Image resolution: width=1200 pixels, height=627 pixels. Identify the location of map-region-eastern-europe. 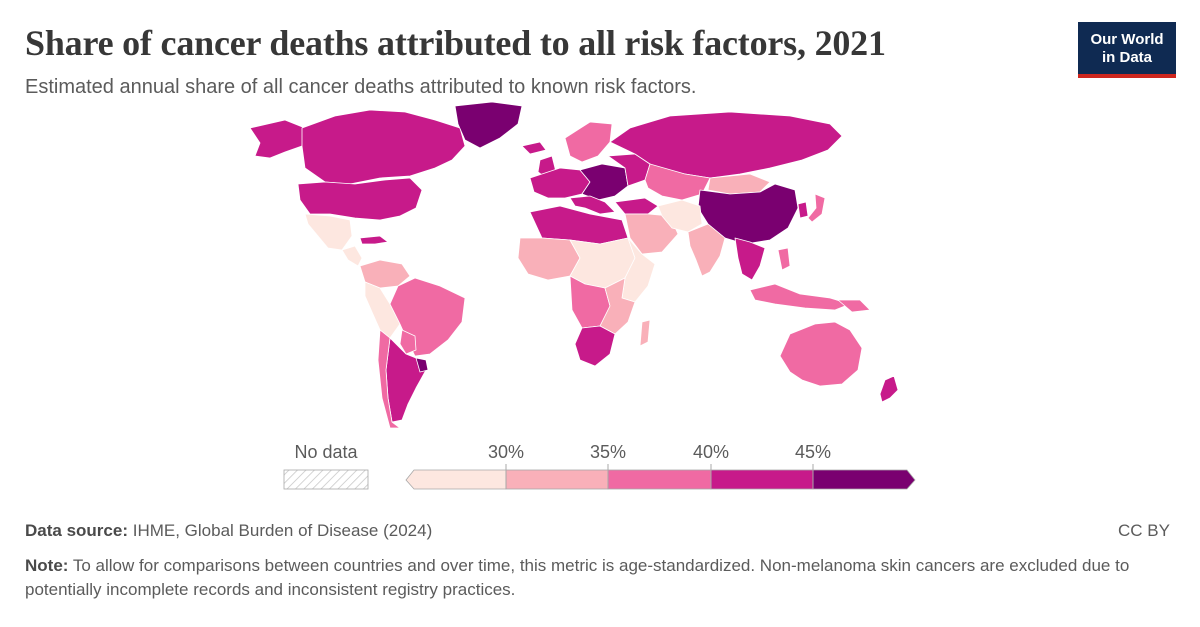
(604, 182).